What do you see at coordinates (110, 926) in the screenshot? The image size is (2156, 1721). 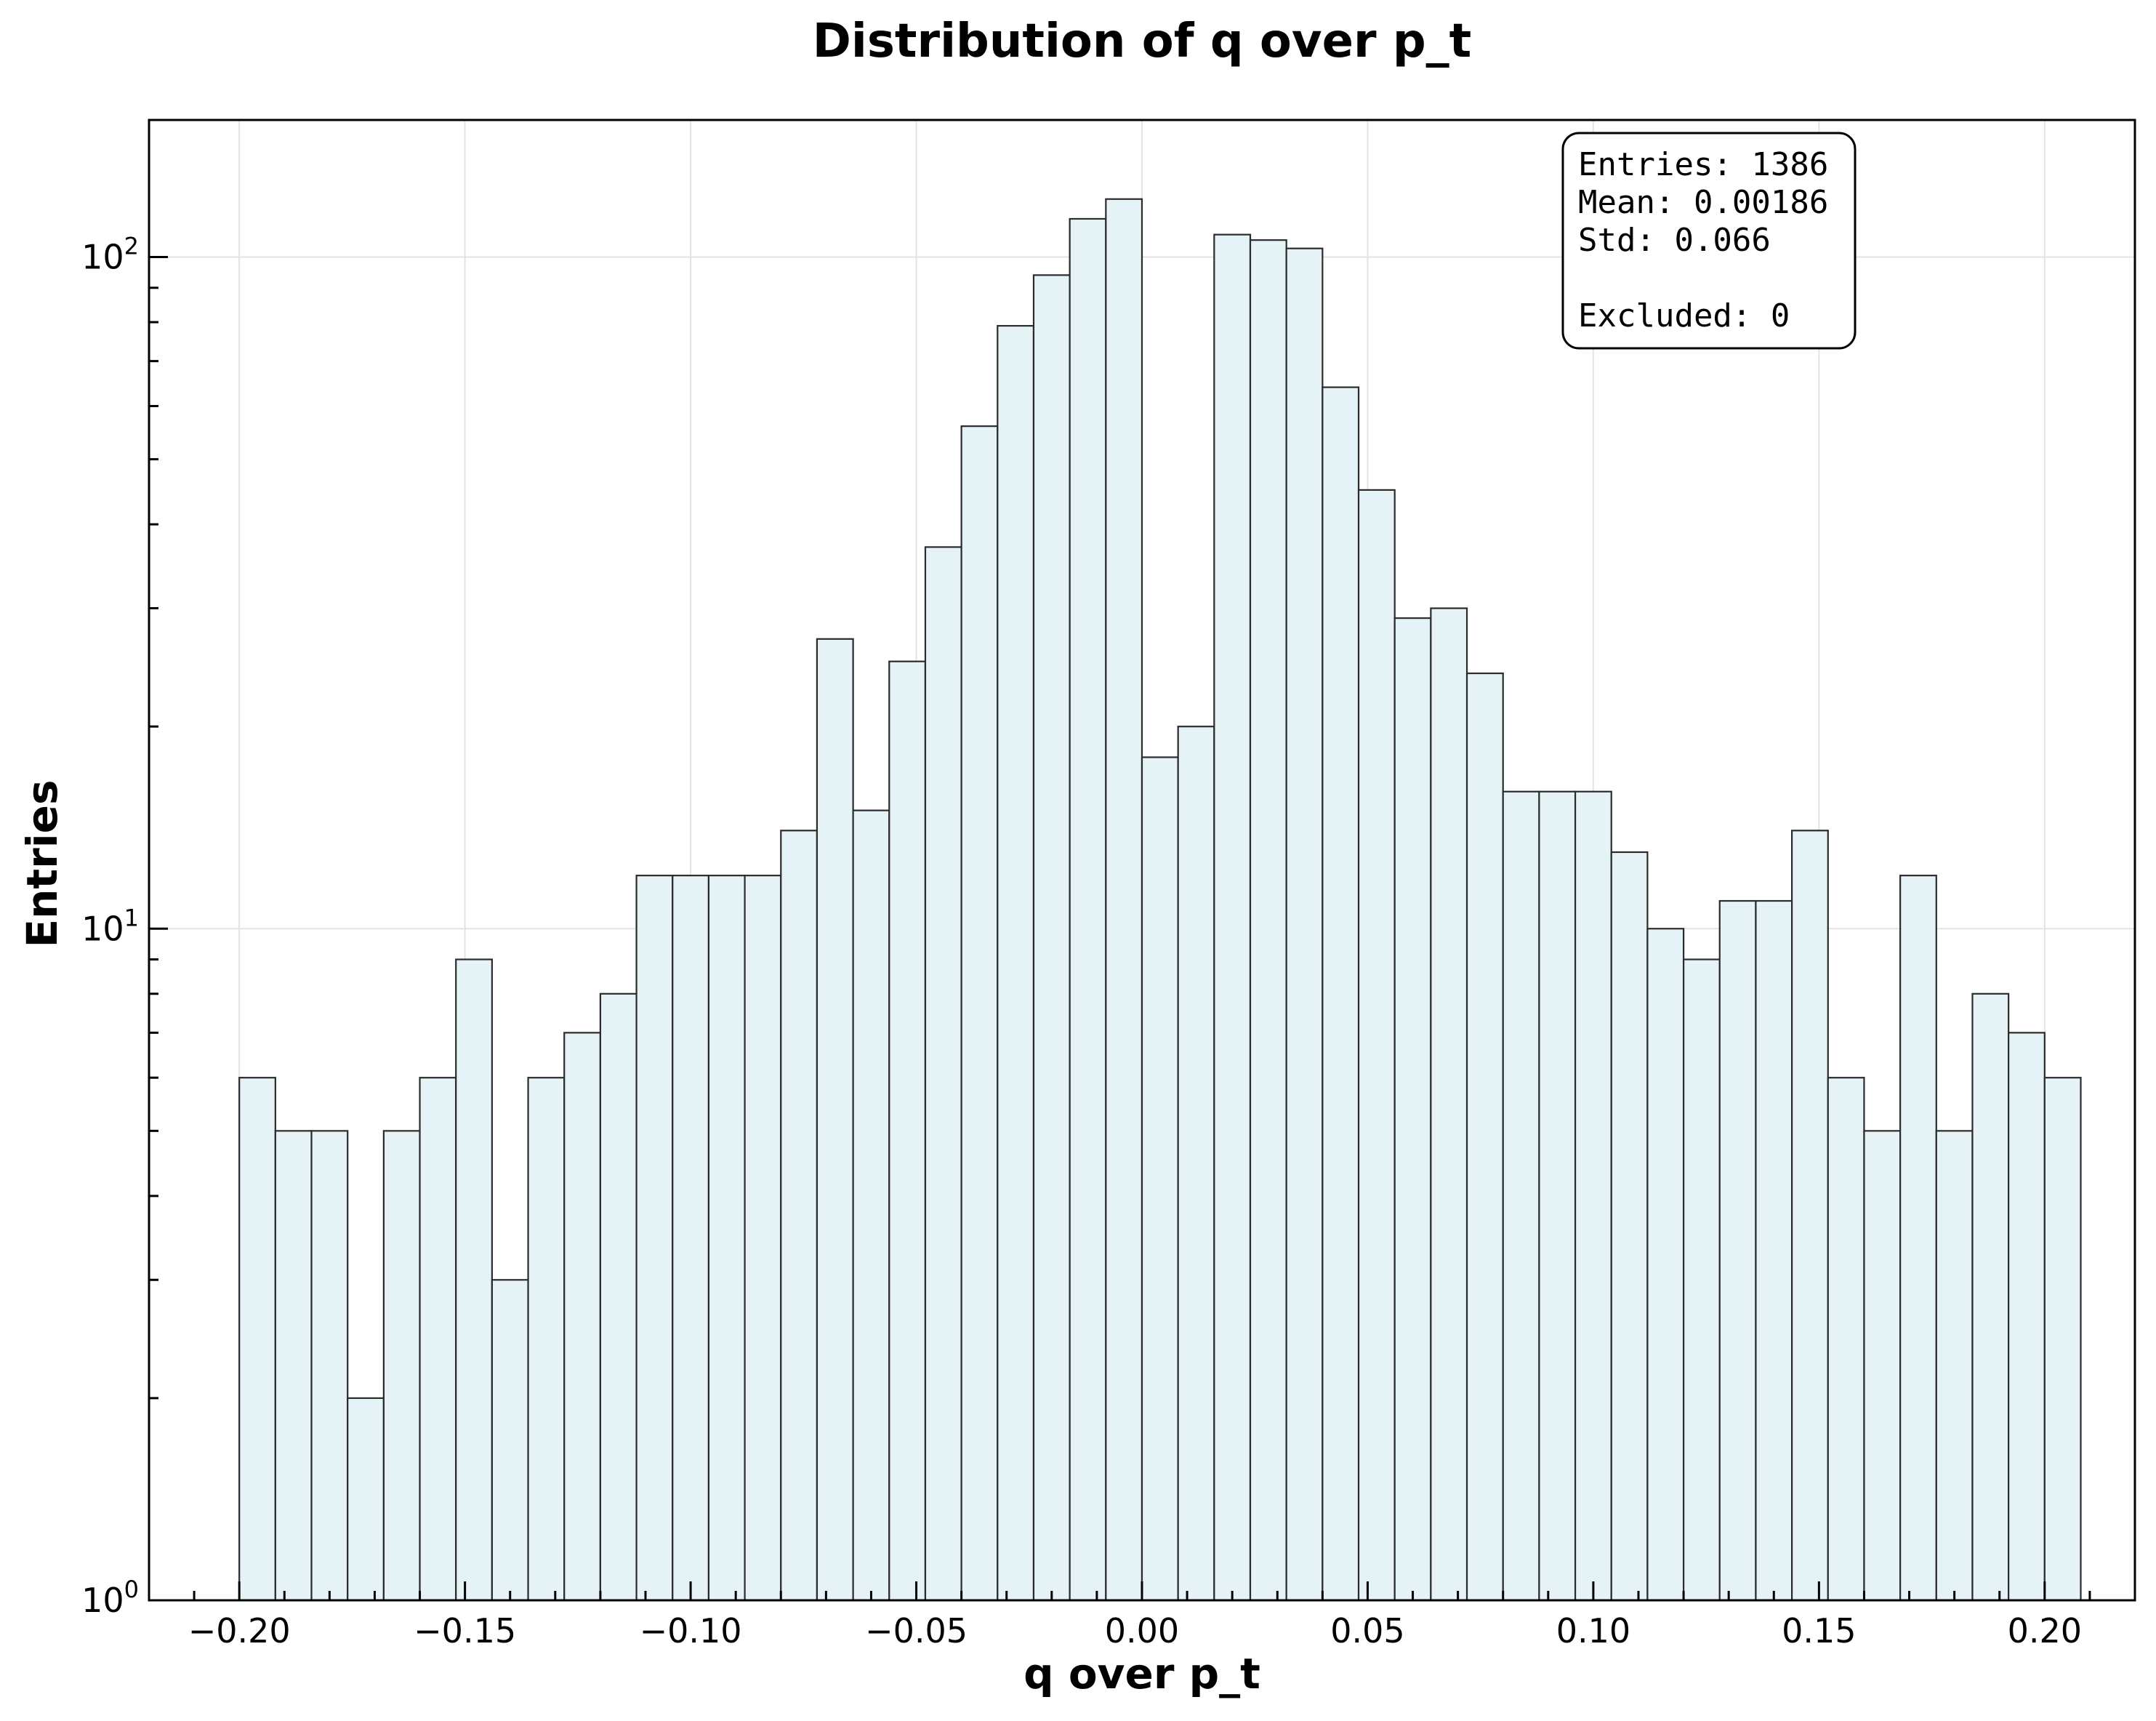 I see `y-tick-label: 10¹` at bounding box center [110, 926].